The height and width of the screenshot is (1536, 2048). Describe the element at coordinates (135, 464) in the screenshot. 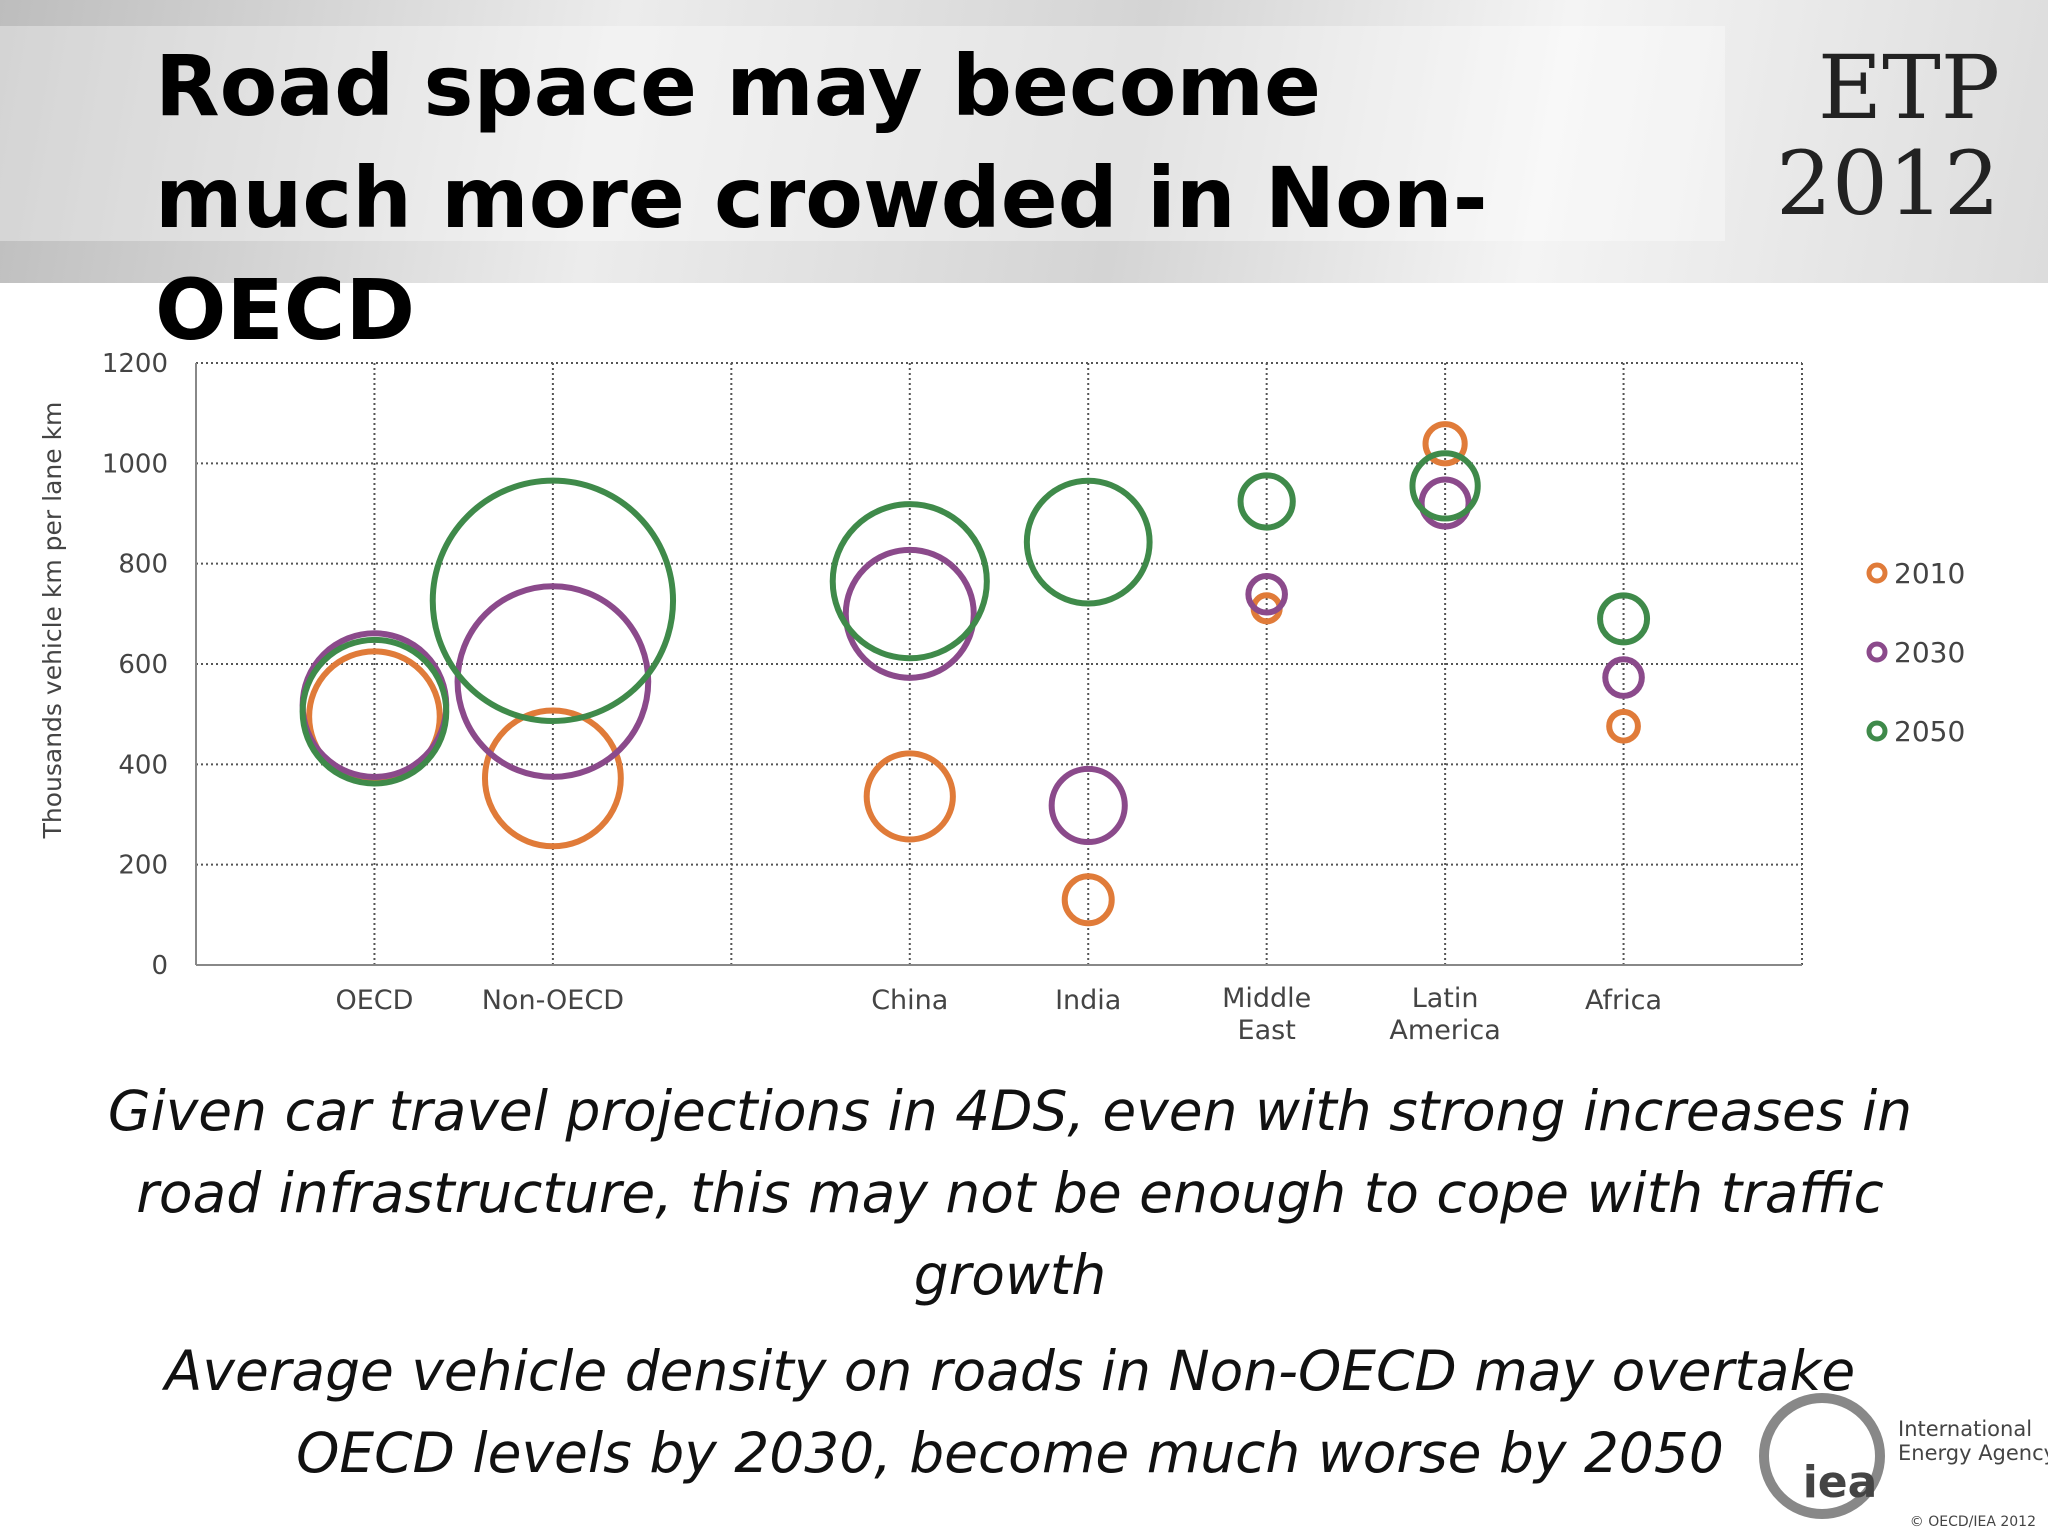

I see `y-tick-label: 1000` at that location.